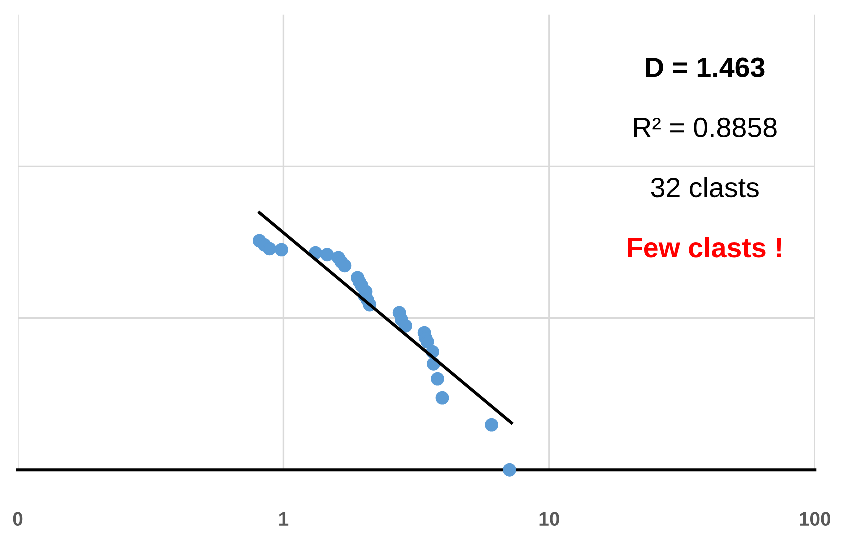 Image resolution: width=858 pixels, height=533 pixels. What do you see at coordinates (705, 128) in the screenshot?
I see `text: R² = 0.8858` at bounding box center [705, 128].